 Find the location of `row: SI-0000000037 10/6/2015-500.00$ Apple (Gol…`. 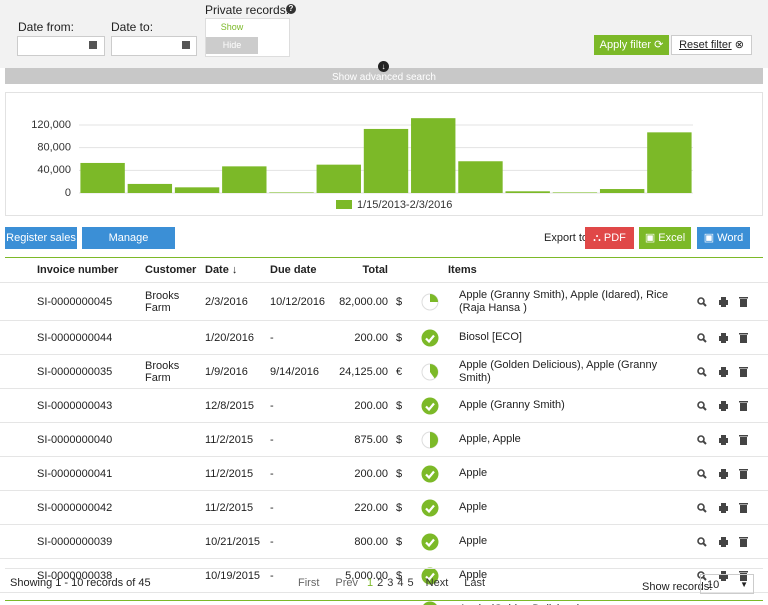

row: SI-0000000037 10/6/2015-500.00$ Apple (Gol… is located at coordinates (384, 598).